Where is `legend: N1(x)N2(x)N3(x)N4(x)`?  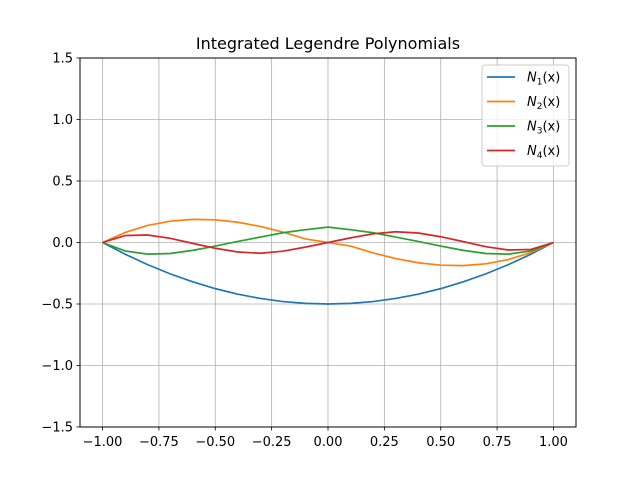
legend: N1(x)N2(x)N3(x)N4(x) is located at coordinates (525, 115).